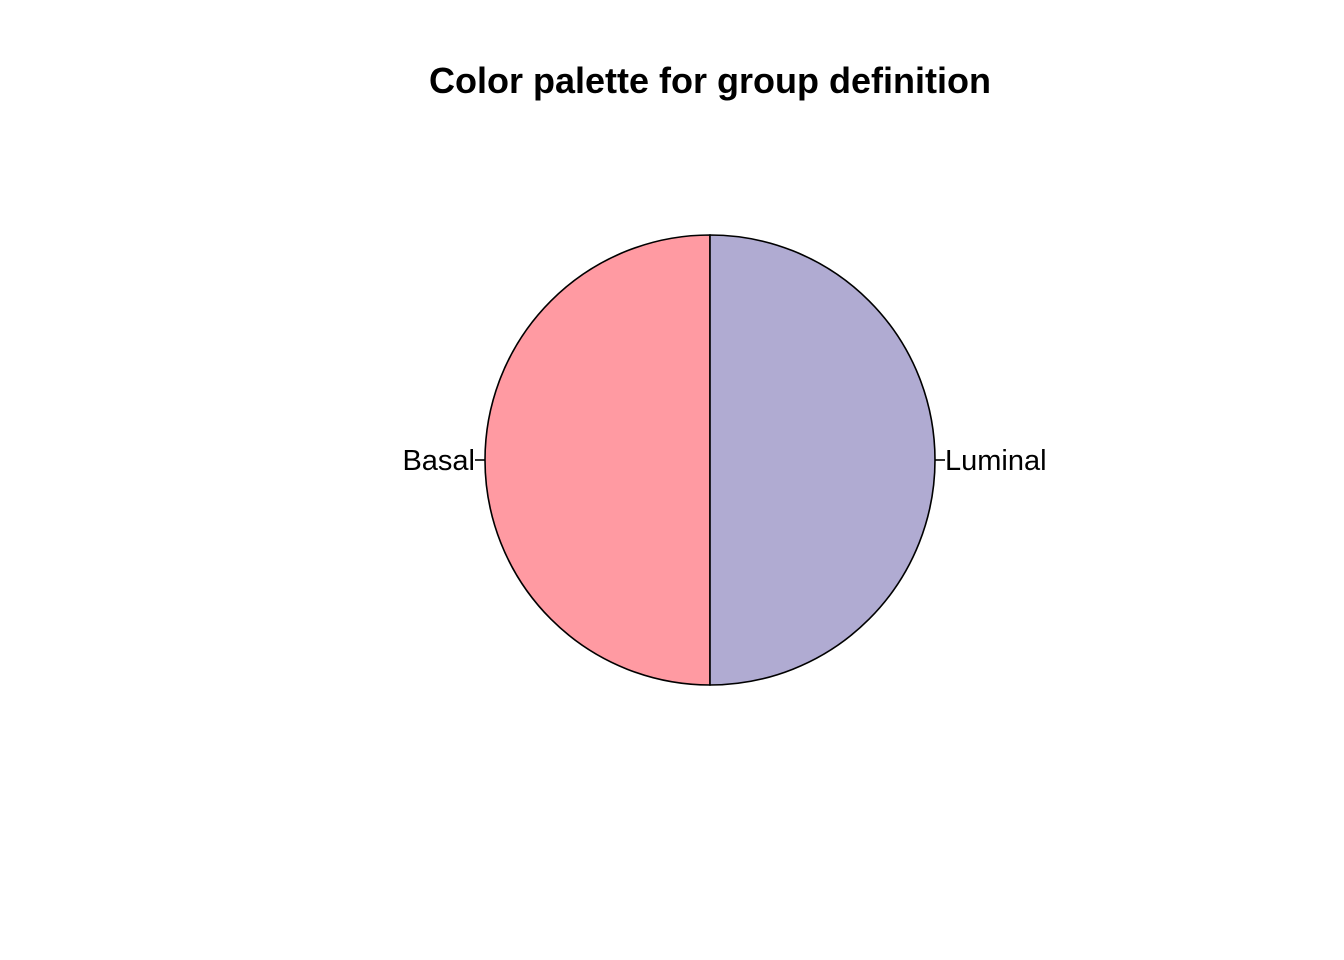 This screenshot has width=1344, height=960. I want to click on pie-slice-luminal, so click(822, 460).